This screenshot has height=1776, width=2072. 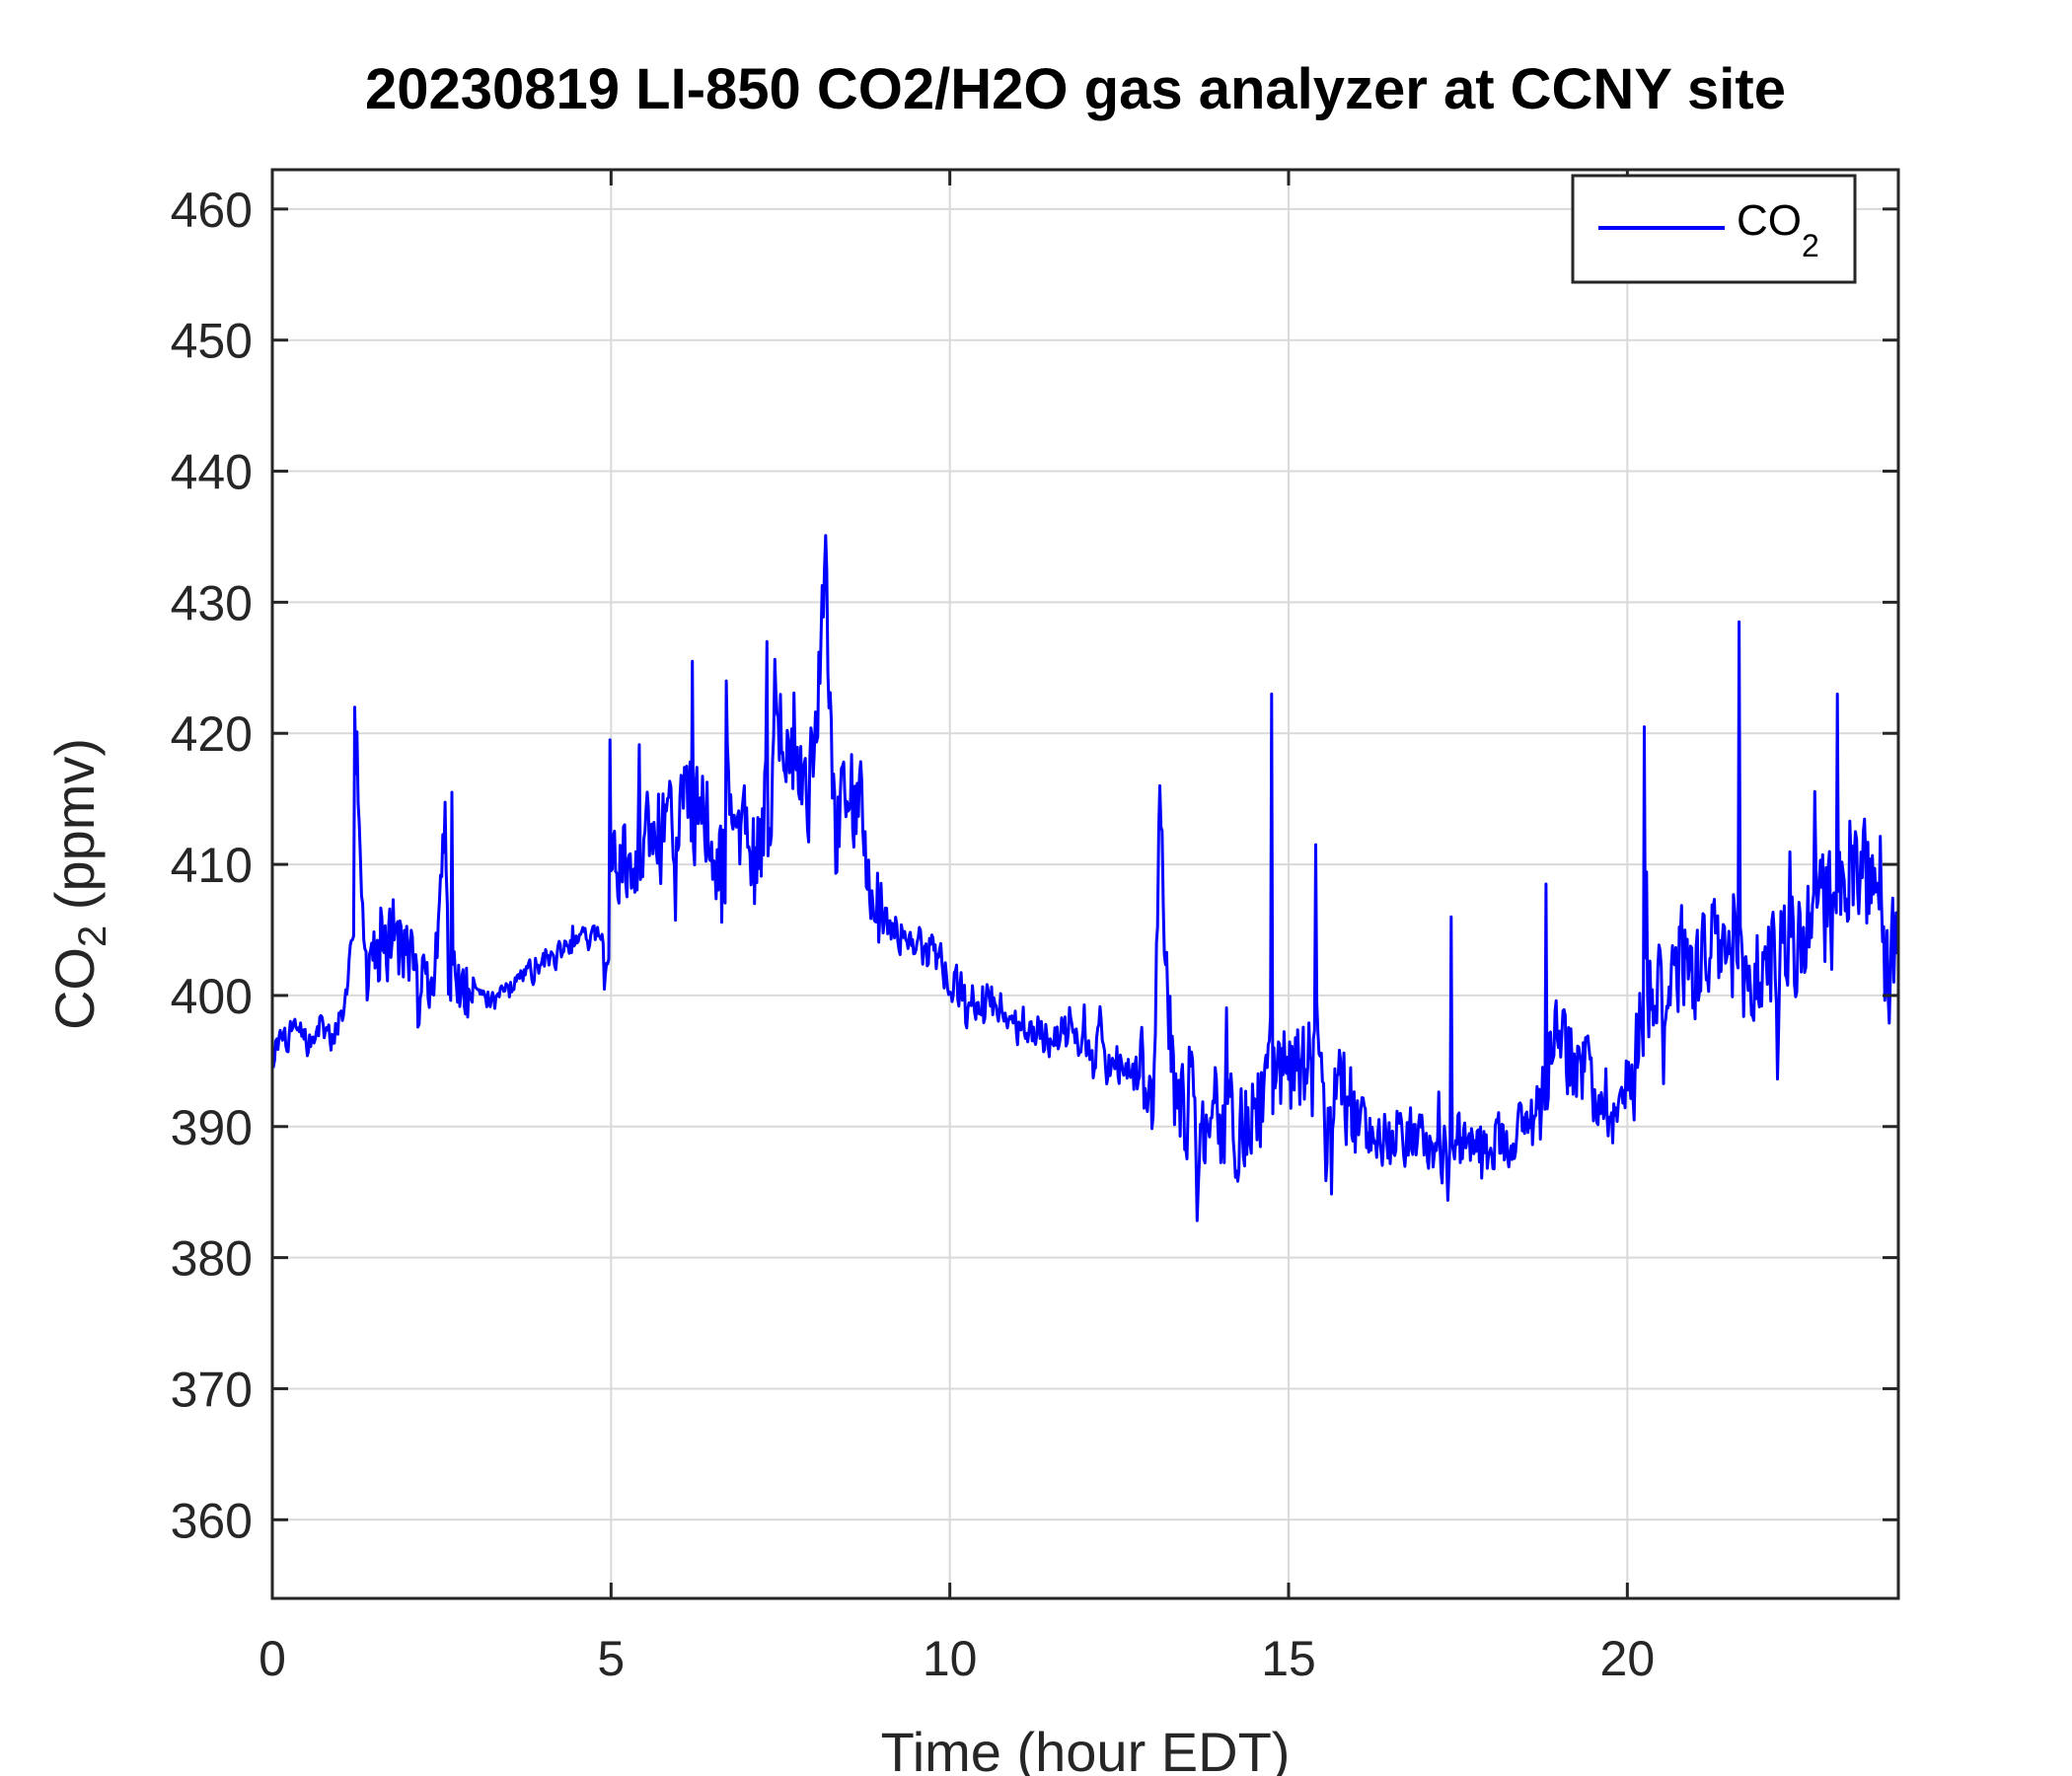 I want to click on legend-label-sub: 2, so click(x=1811, y=246).